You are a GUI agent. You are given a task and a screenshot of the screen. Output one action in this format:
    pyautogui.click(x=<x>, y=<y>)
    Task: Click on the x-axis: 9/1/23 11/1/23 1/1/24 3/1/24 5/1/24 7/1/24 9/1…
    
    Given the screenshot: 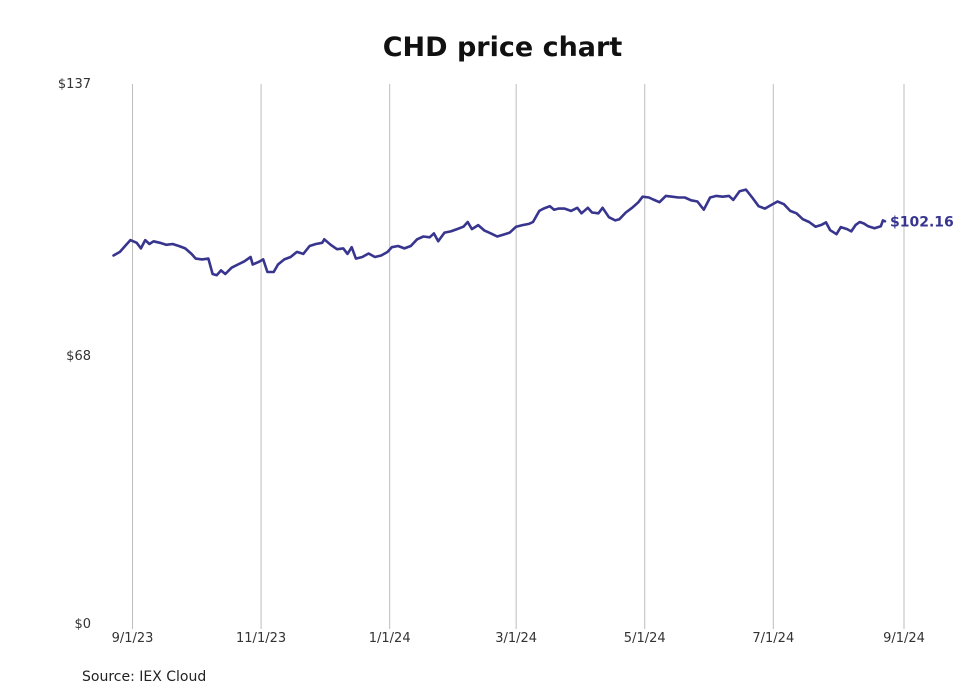 What is the action you would take?
    pyautogui.click(x=518, y=635)
    